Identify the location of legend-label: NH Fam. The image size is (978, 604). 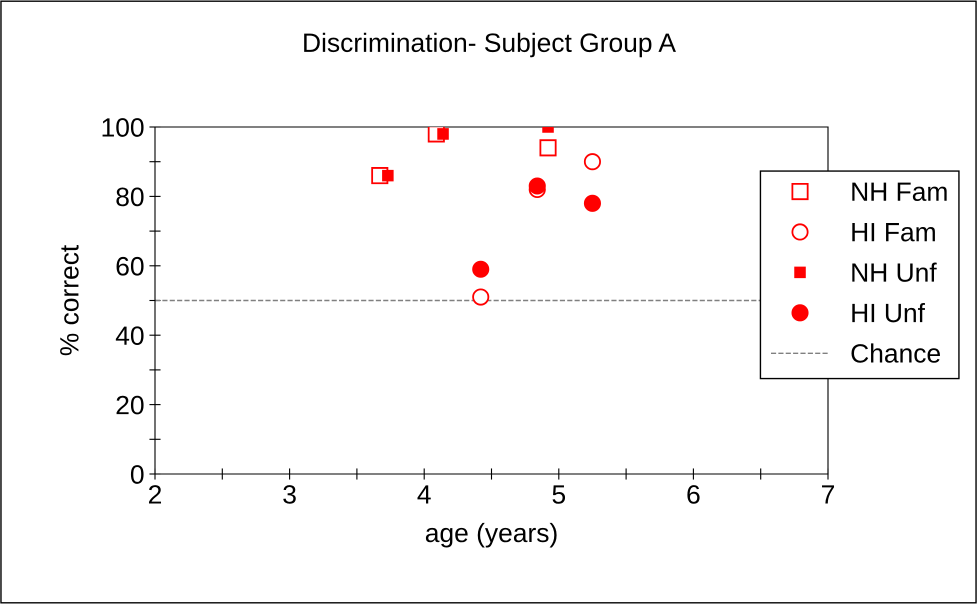
(899, 192).